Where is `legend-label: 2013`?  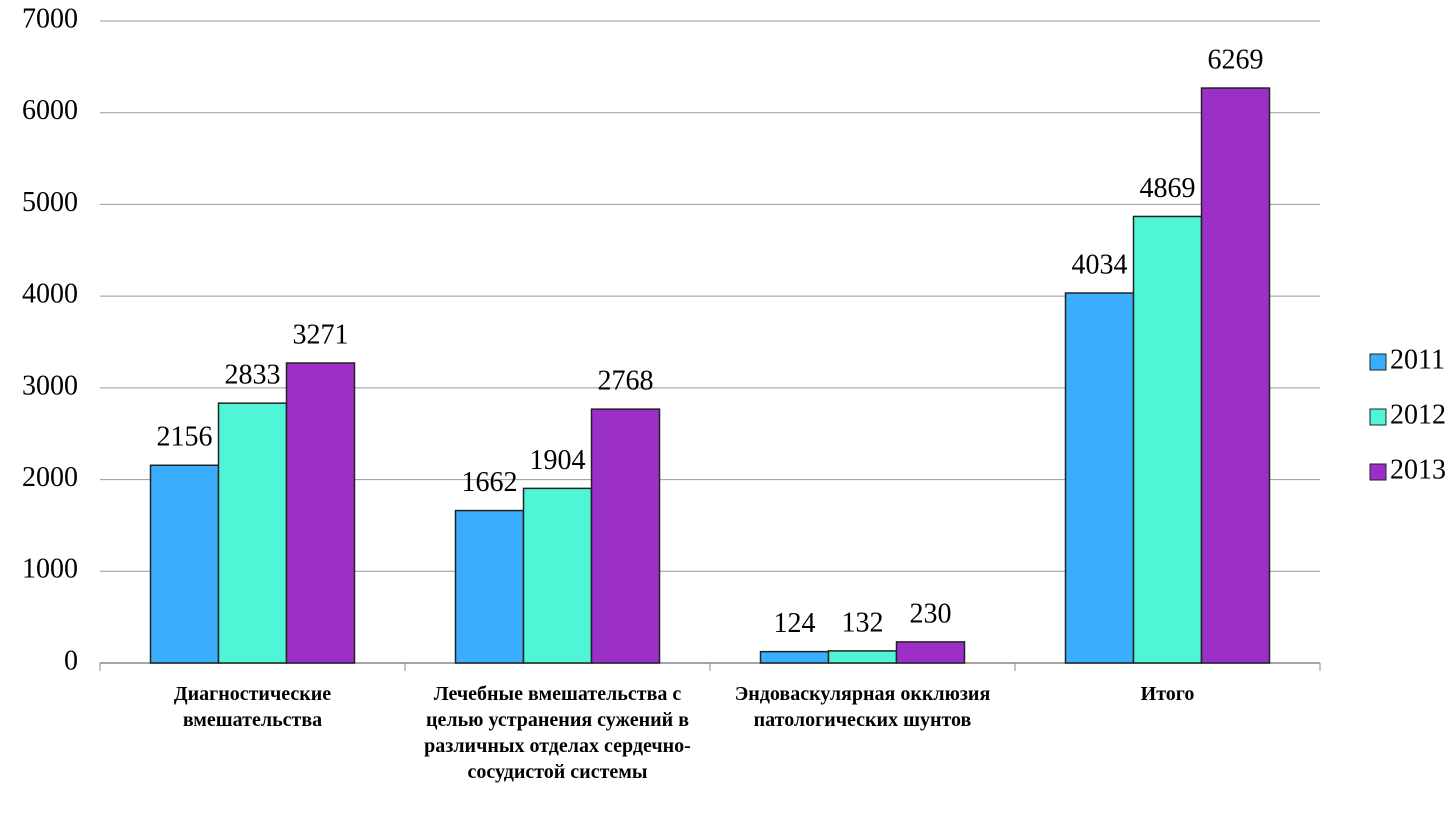
legend-label: 2013 is located at coordinates (1418, 469).